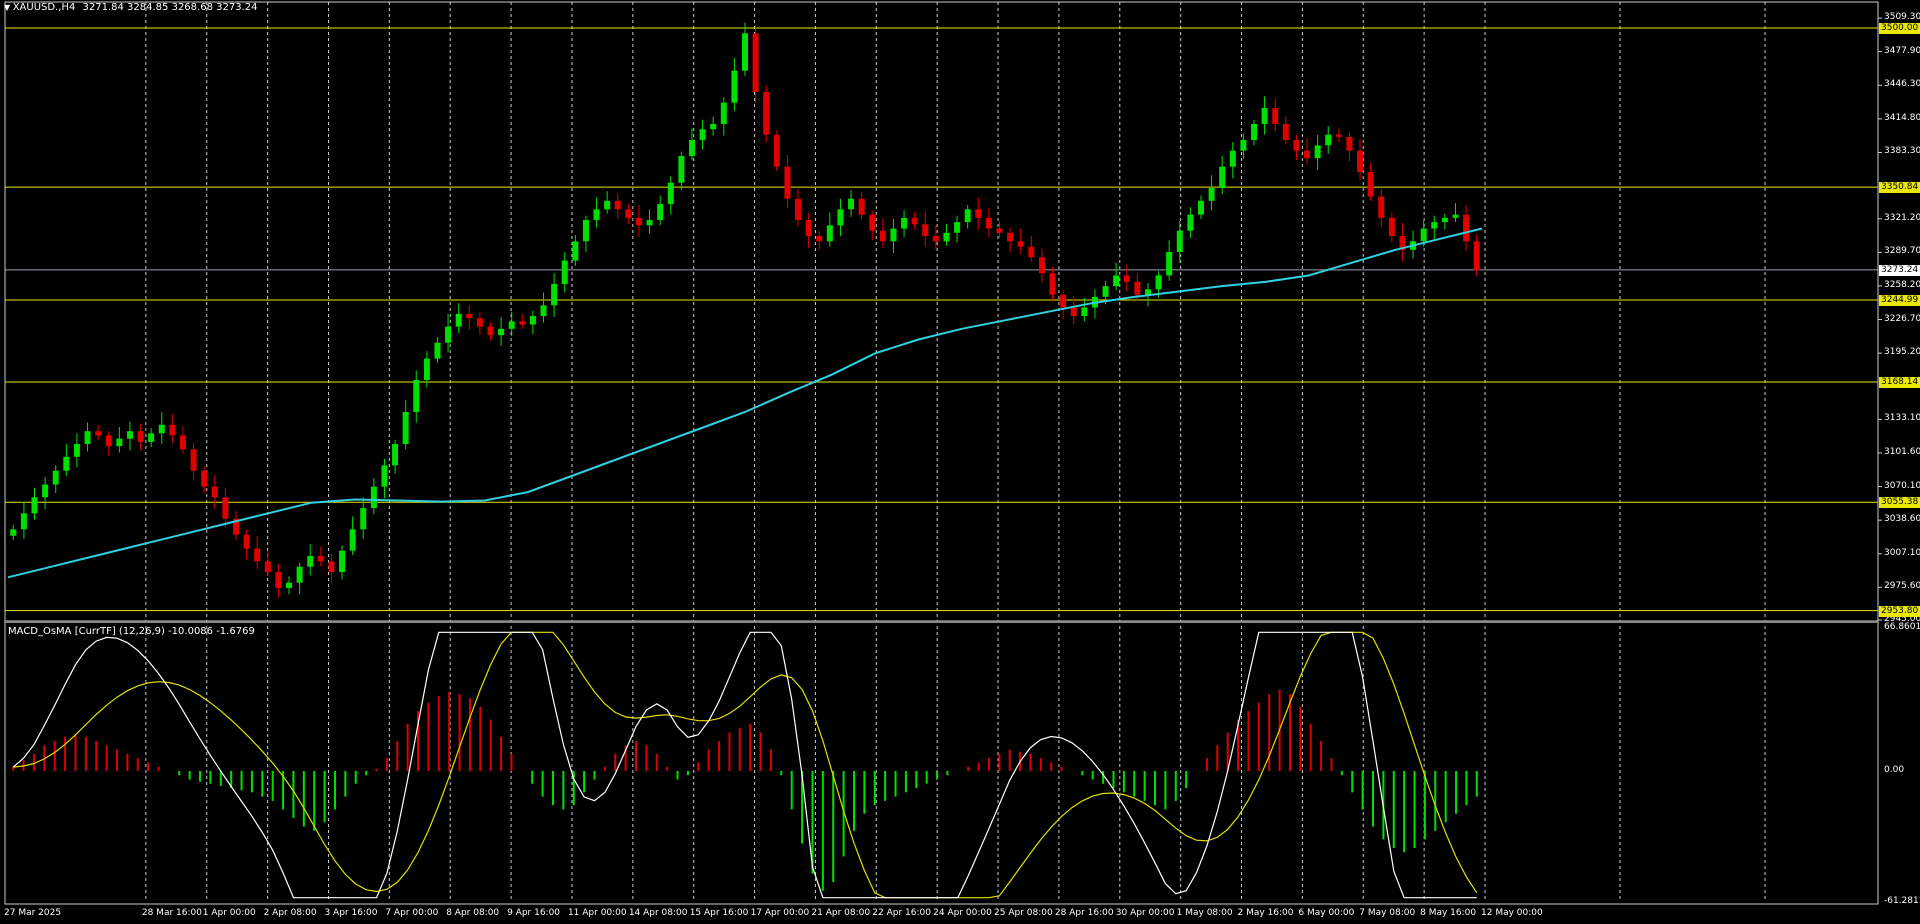 The image size is (1920, 924). What do you see at coordinates (1265, 913) in the screenshot?
I see `time-tick-label: 2 May 16:00` at bounding box center [1265, 913].